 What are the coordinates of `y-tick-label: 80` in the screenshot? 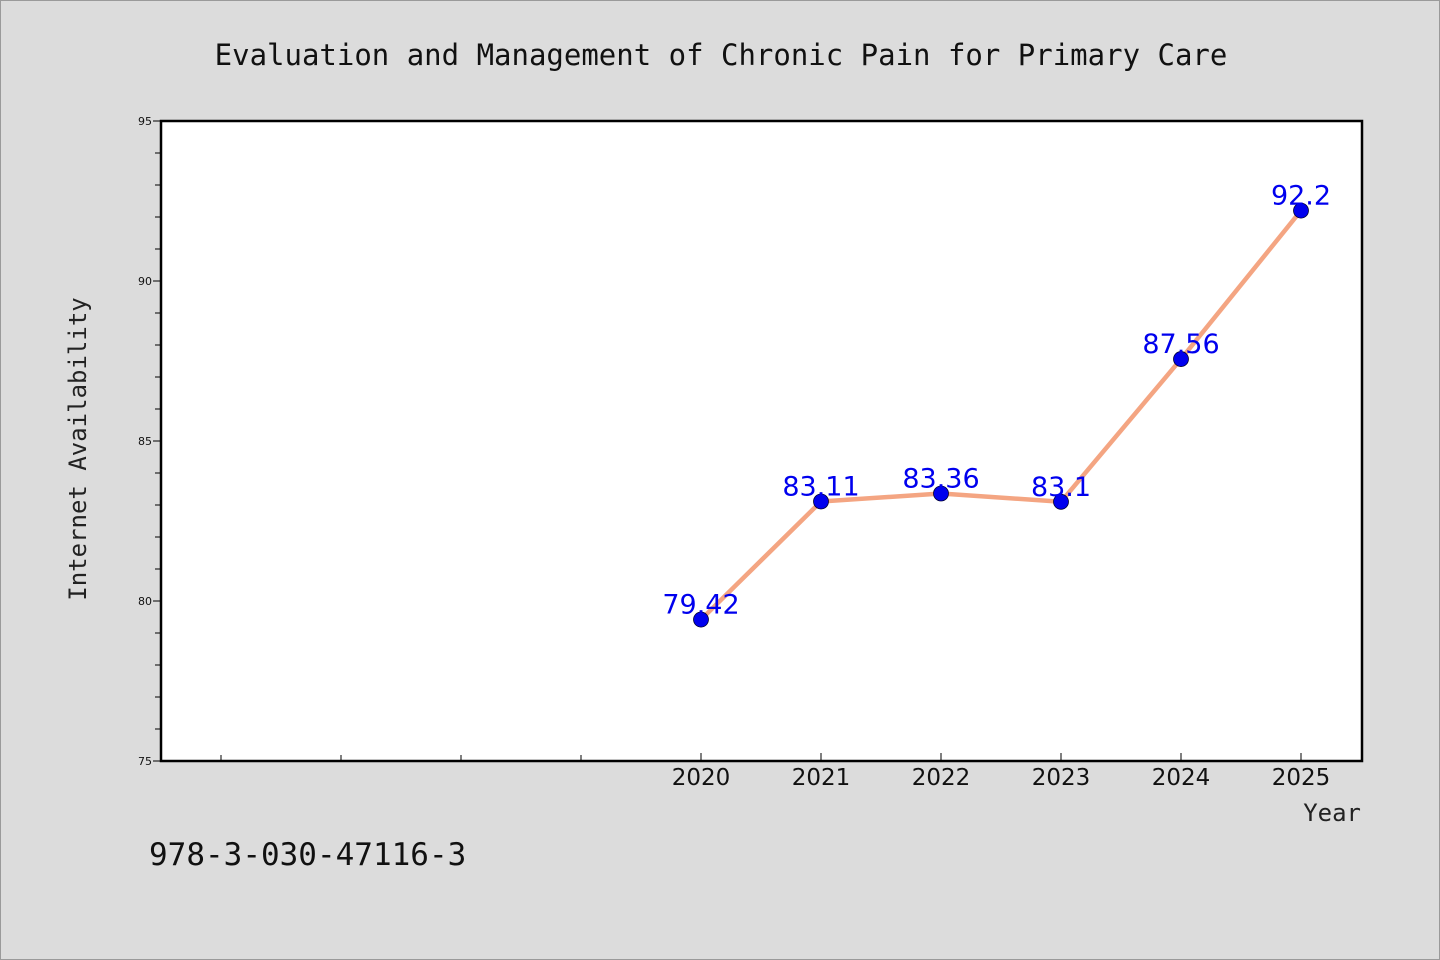 It's located at (145, 601).